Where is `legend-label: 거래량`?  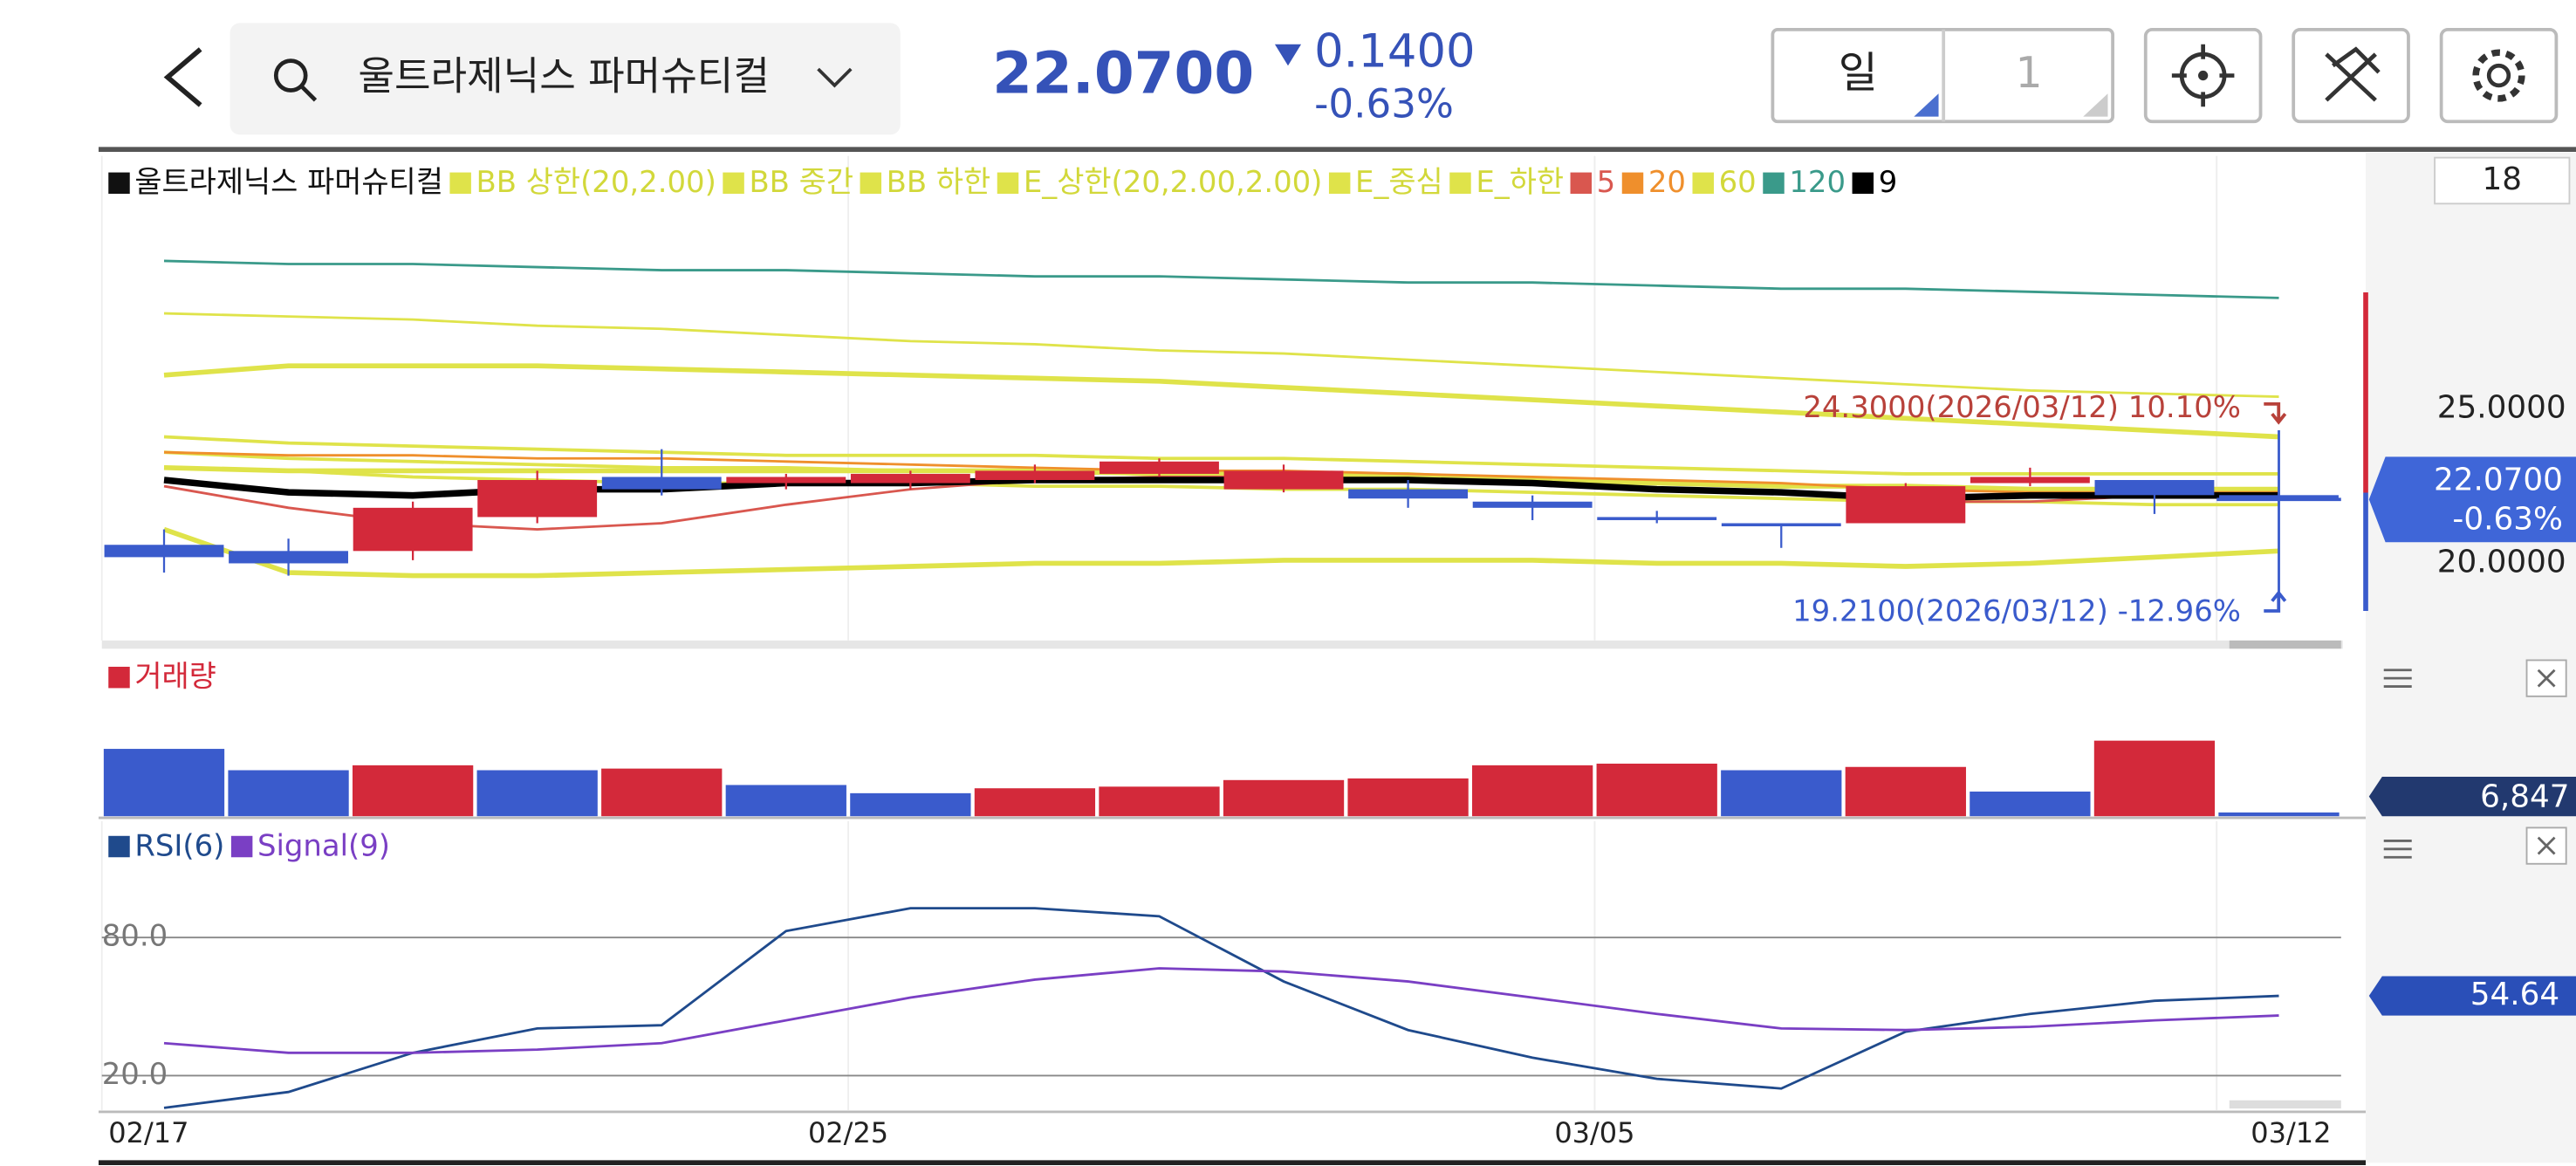
legend-label: 거래량 is located at coordinates (175, 677).